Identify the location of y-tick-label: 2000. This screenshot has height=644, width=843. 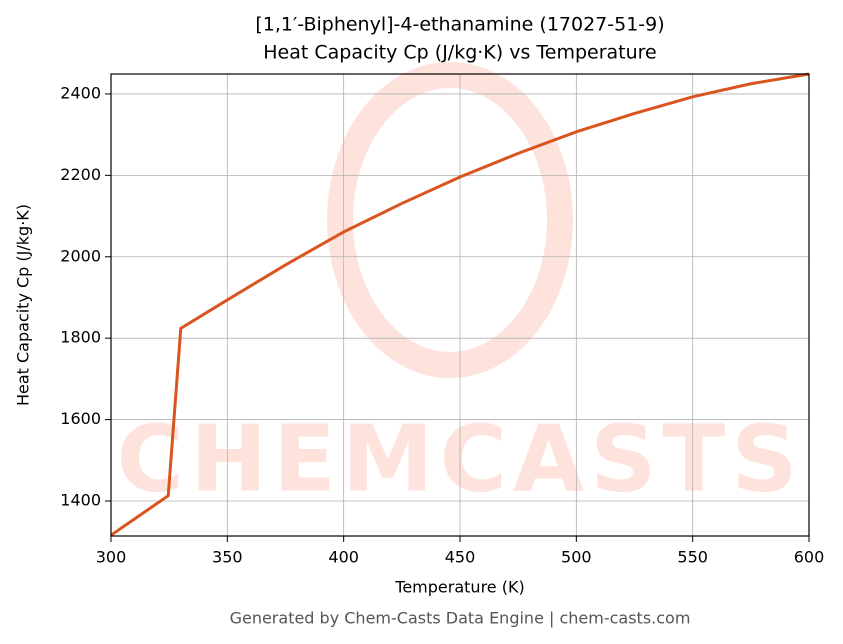
(80, 255).